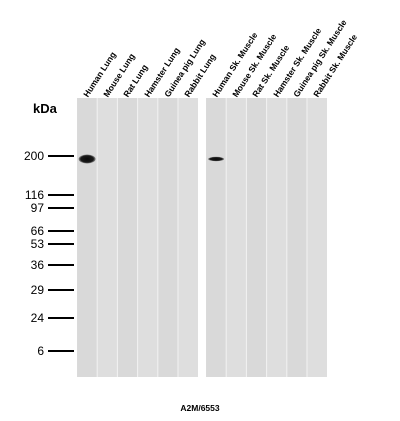 The height and width of the screenshot is (421, 400). I want to click on marker-label: 24, so click(37, 318).